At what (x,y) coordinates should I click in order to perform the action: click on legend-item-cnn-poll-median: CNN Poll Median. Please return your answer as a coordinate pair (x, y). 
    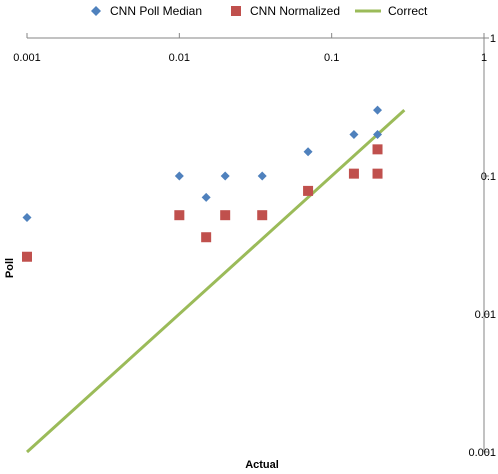
    Looking at the image, I should click on (146, 11).